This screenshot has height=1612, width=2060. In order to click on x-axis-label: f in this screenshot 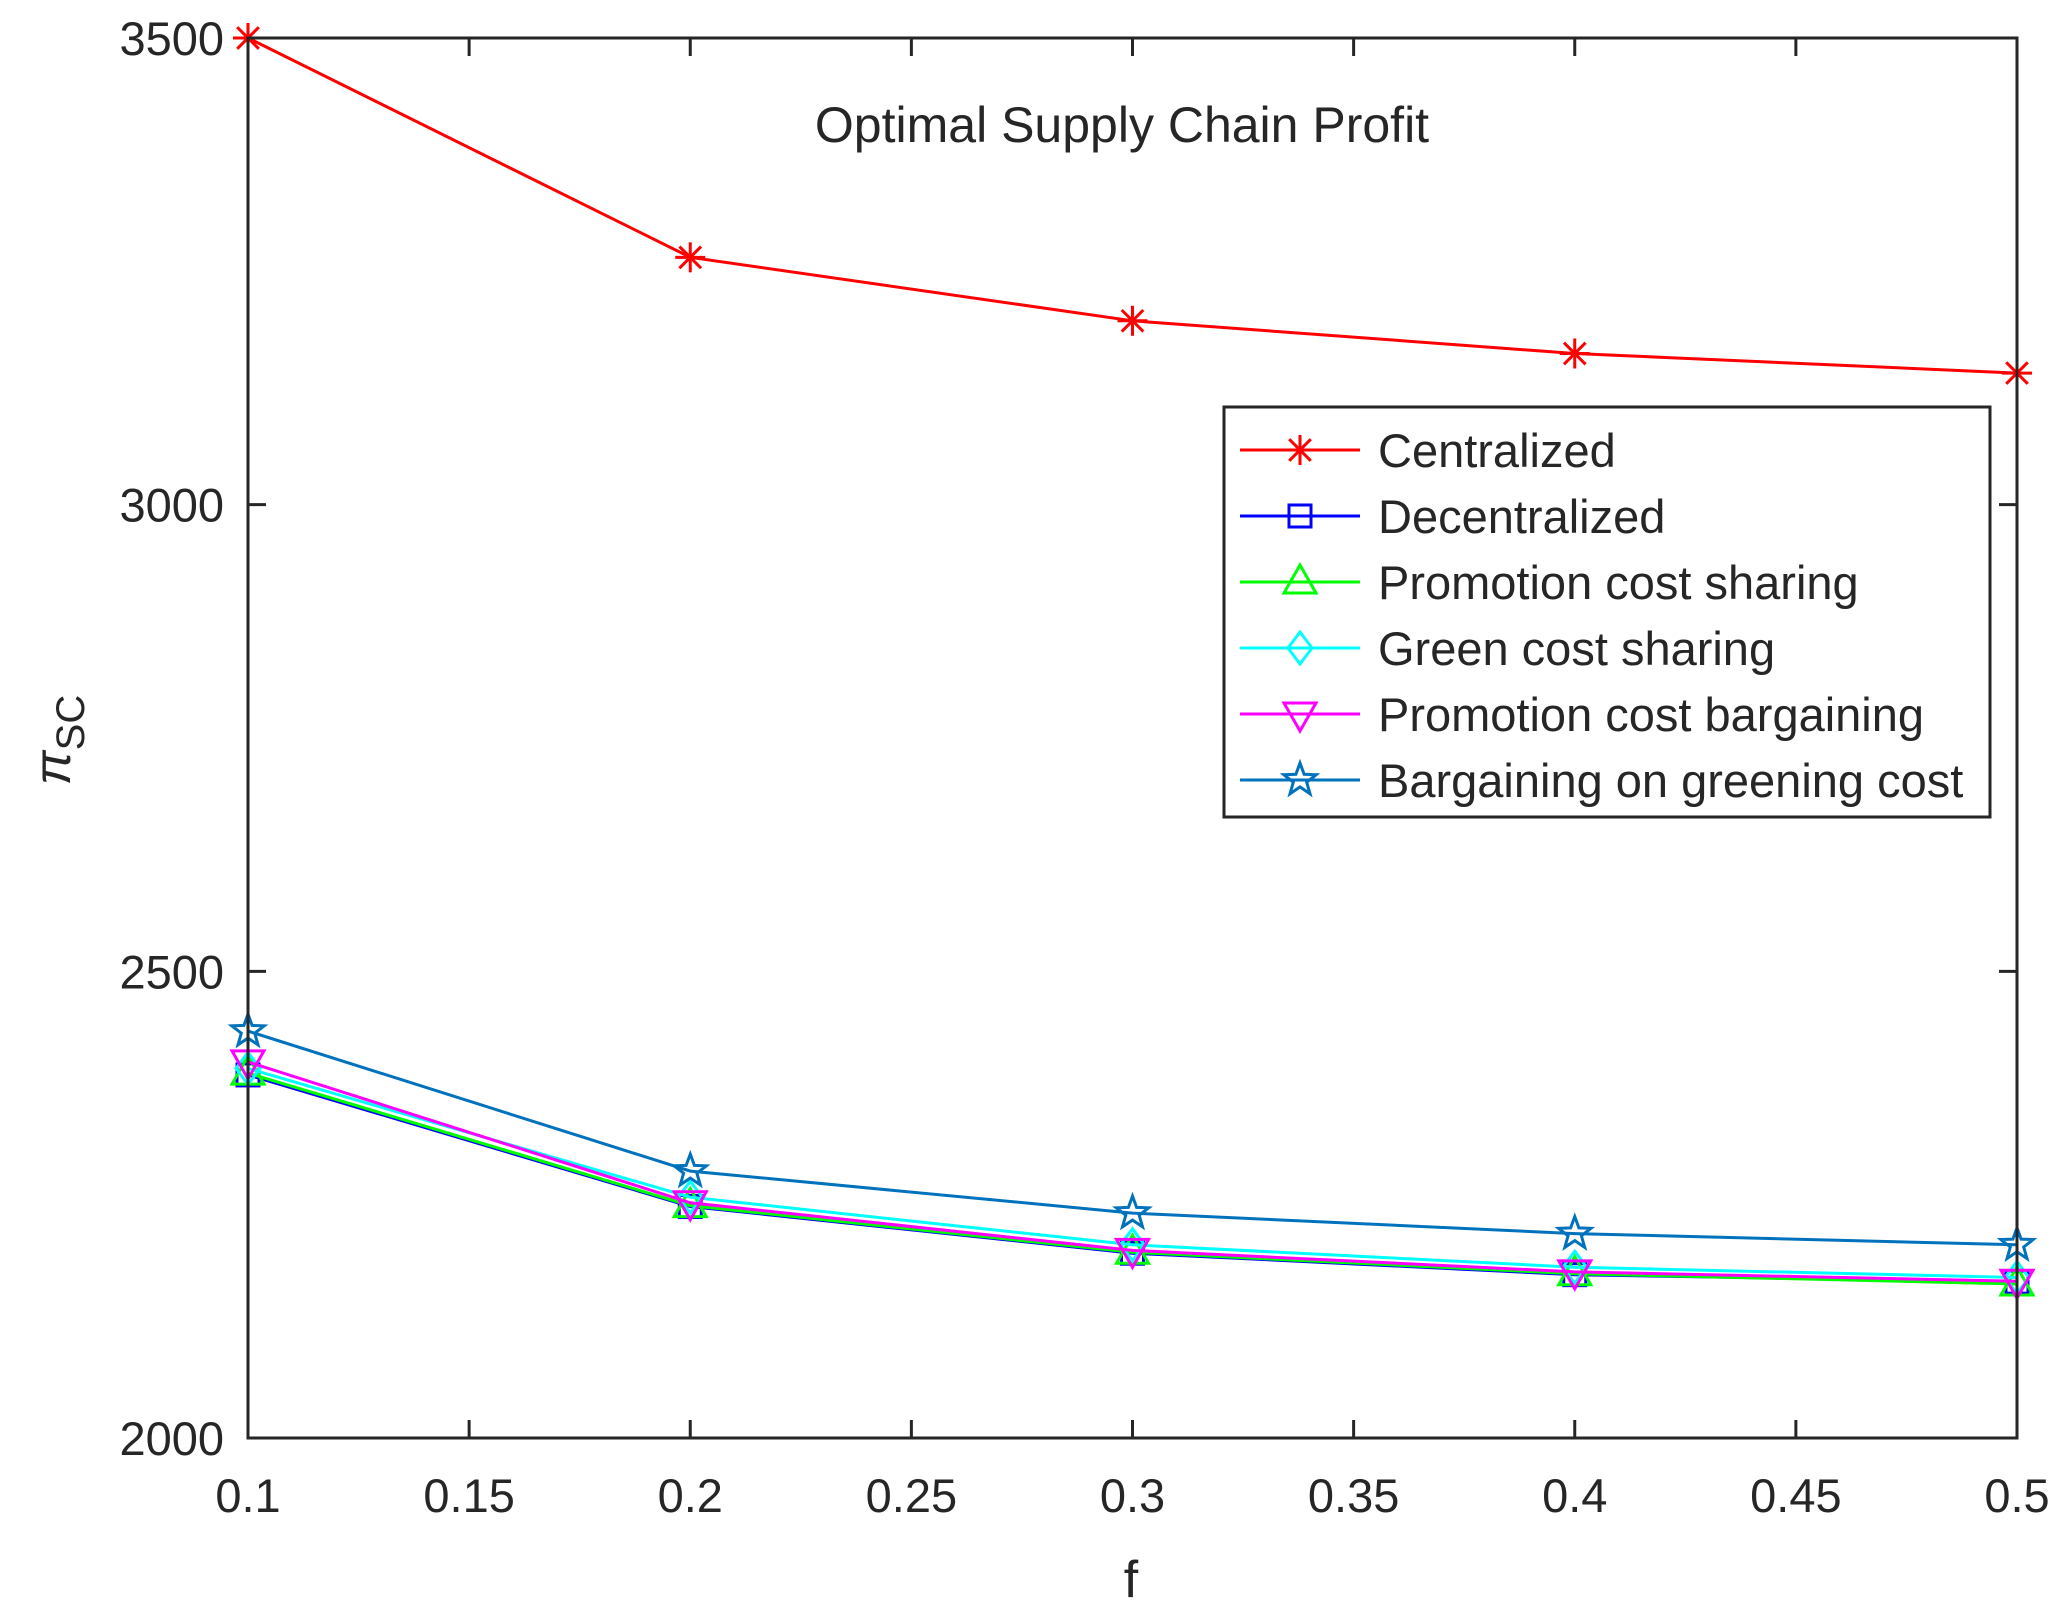, I will do `click(1131, 1580)`.